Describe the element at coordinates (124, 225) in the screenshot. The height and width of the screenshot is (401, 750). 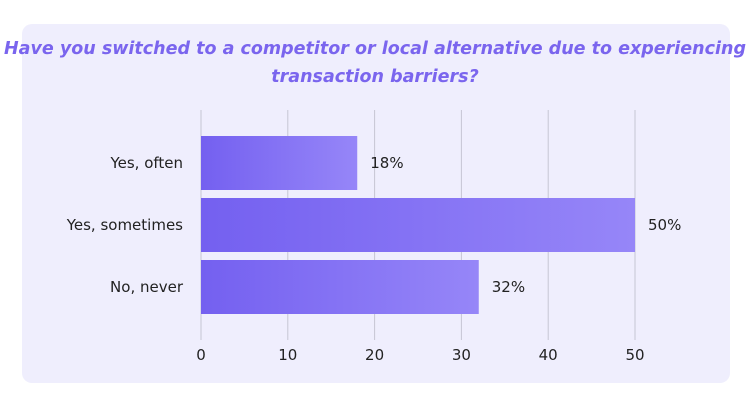
I see `category-label: Yes, sometimes` at that location.